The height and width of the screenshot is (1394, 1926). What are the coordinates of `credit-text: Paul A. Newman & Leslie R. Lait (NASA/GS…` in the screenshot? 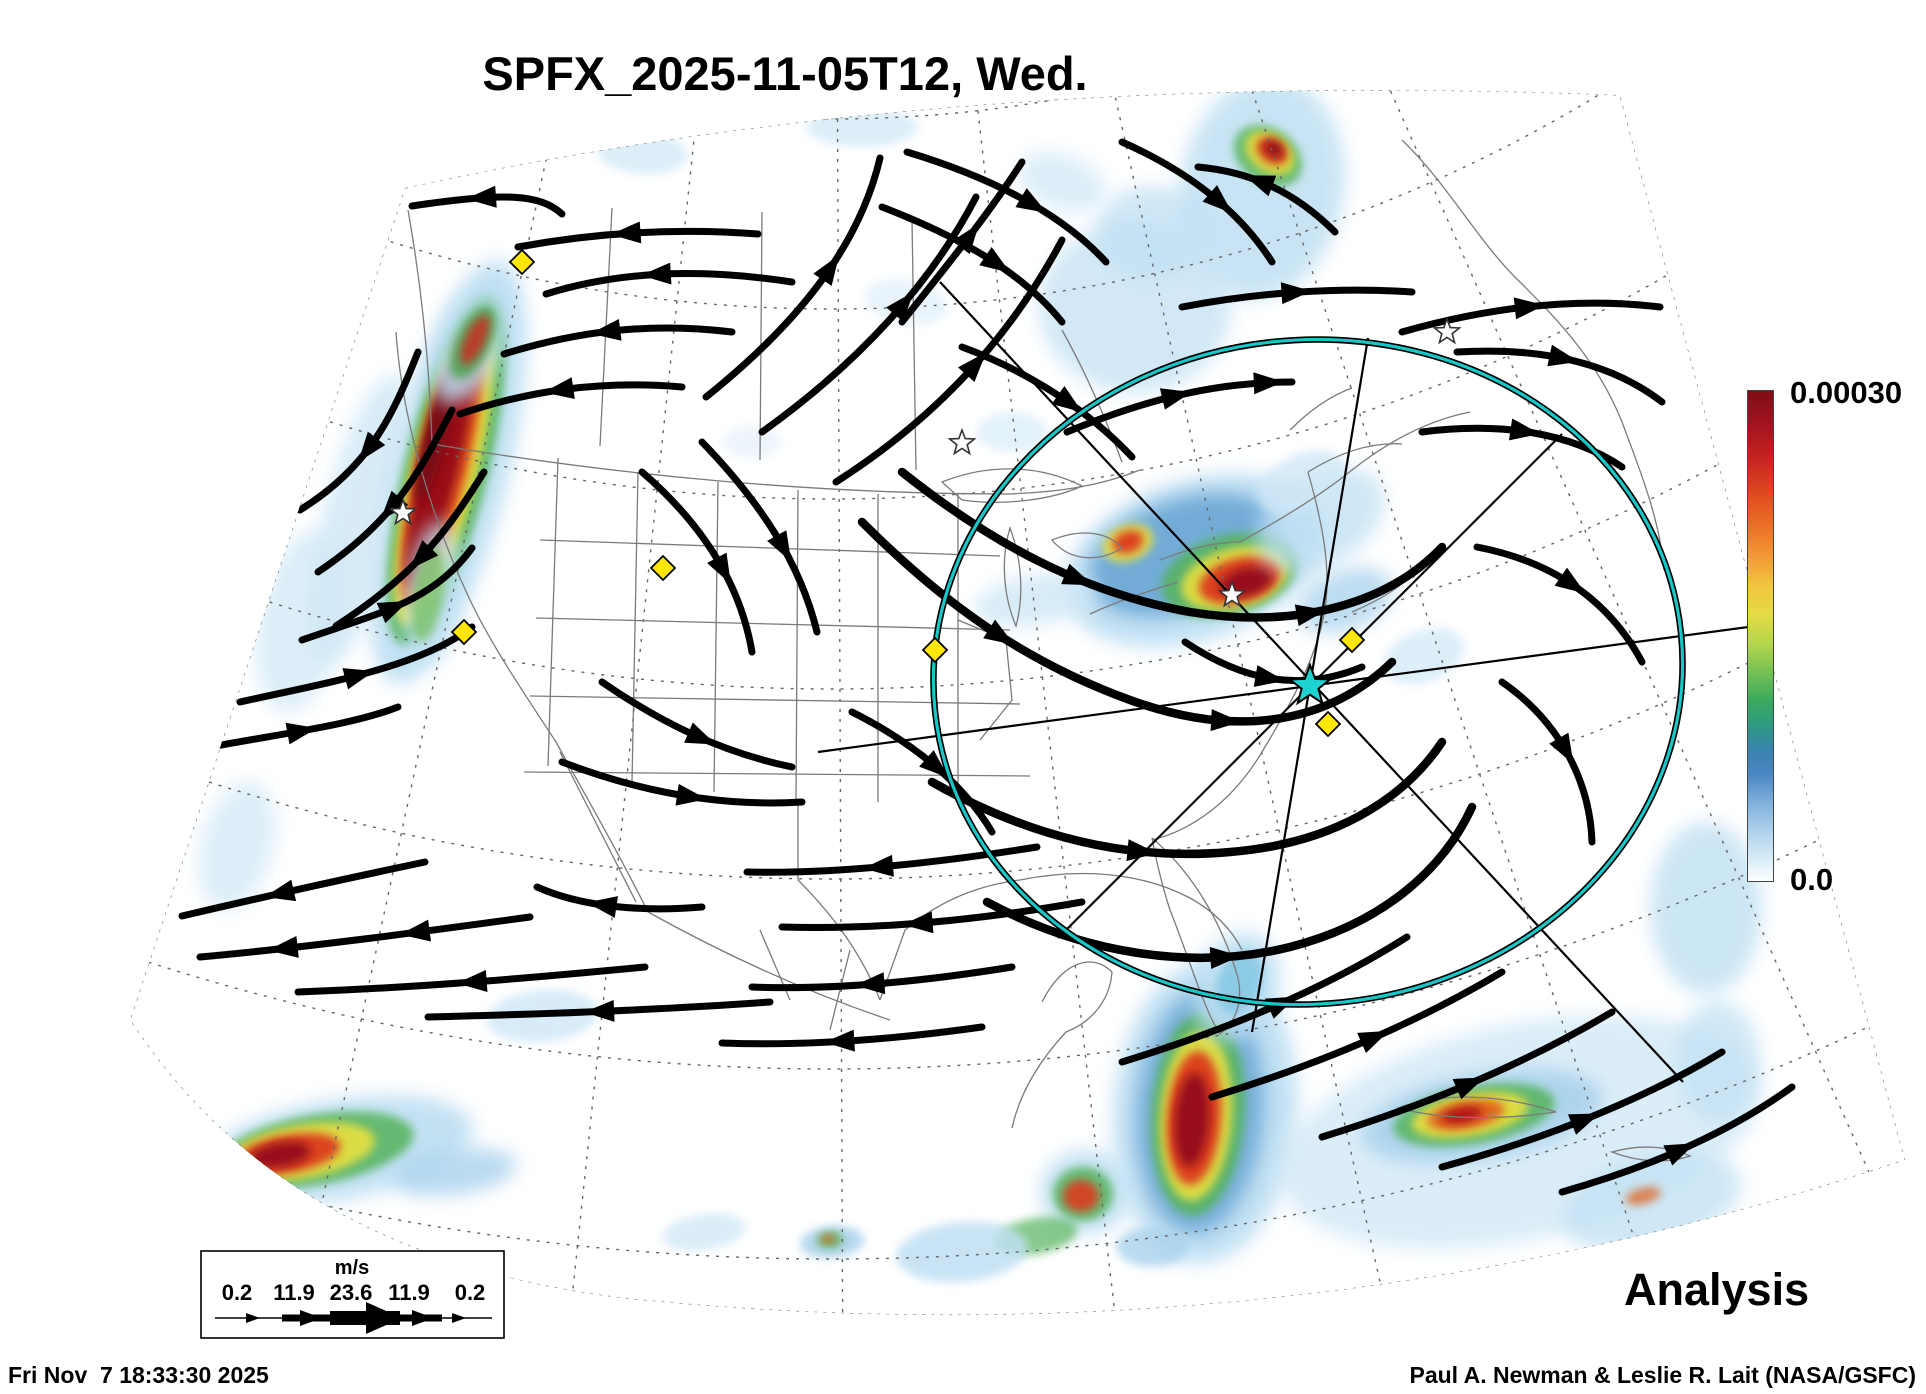 It's located at (1662, 1375).